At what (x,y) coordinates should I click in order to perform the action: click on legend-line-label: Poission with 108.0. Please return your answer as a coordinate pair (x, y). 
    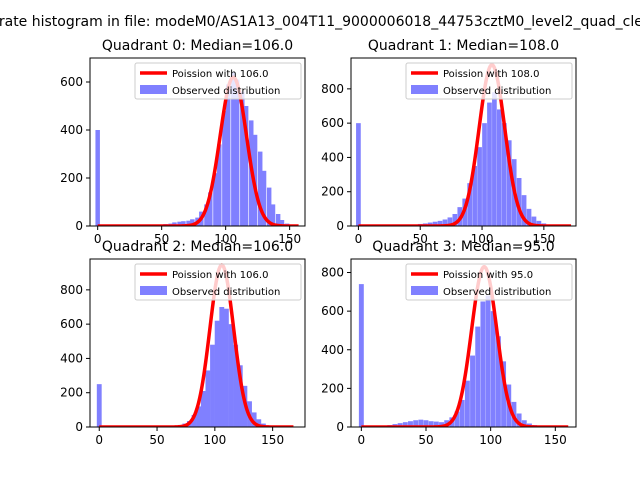
    Looking at the image, I should click on (491, 74).